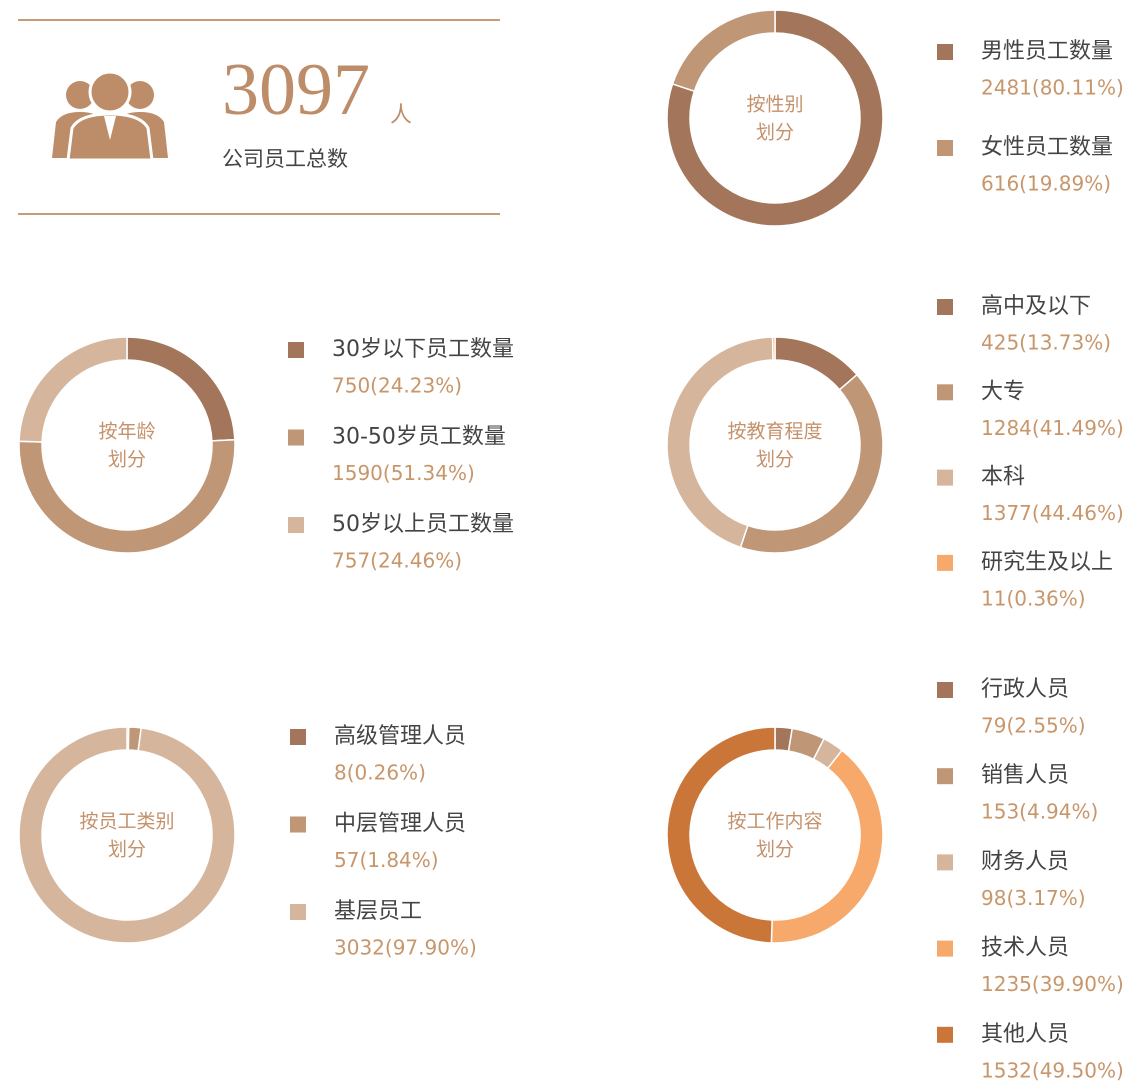 The height and width of the screenshot is (1086, 1131). I want to click on legend-value: 11(0.36%), so click(1033, 598).